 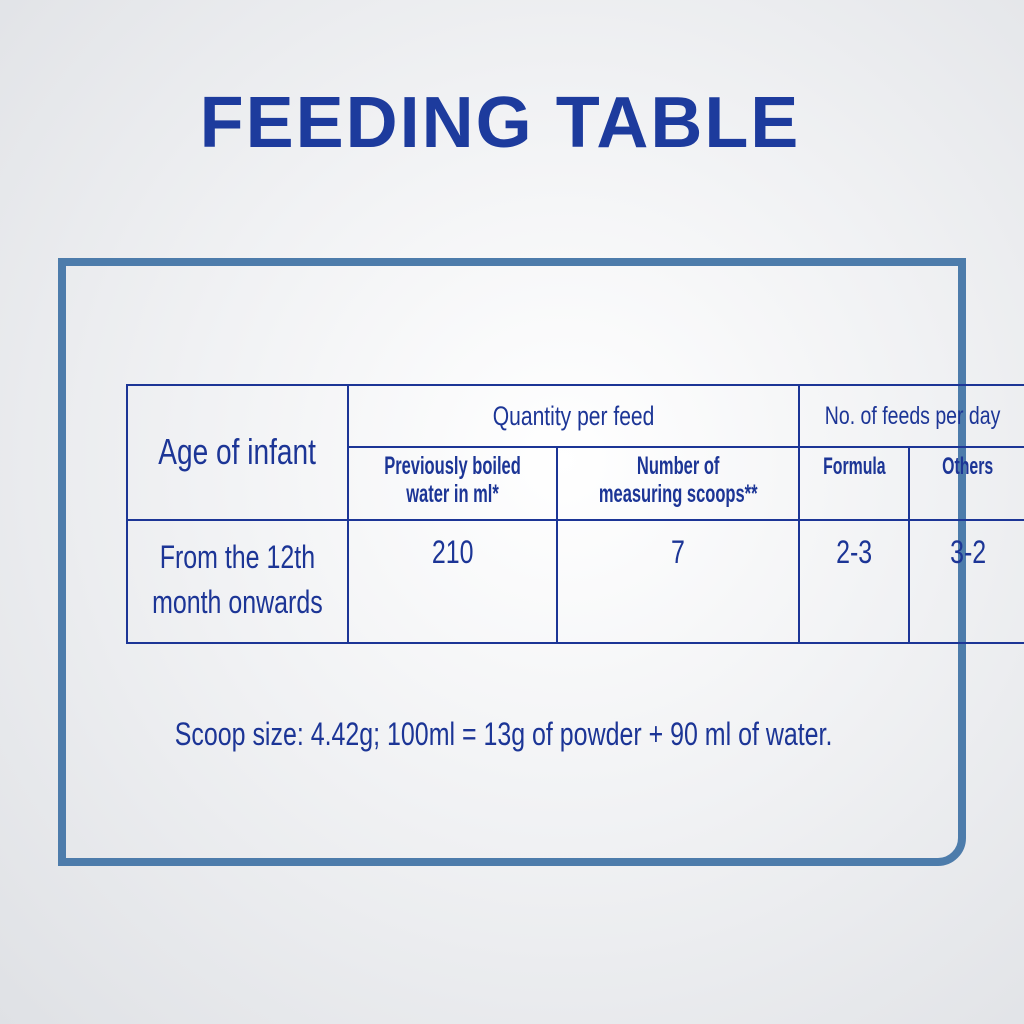 What do you see at coordinates (854, 483) in the screenshot?
I see `formula-header: Formula` at bounding box center [854, 483].